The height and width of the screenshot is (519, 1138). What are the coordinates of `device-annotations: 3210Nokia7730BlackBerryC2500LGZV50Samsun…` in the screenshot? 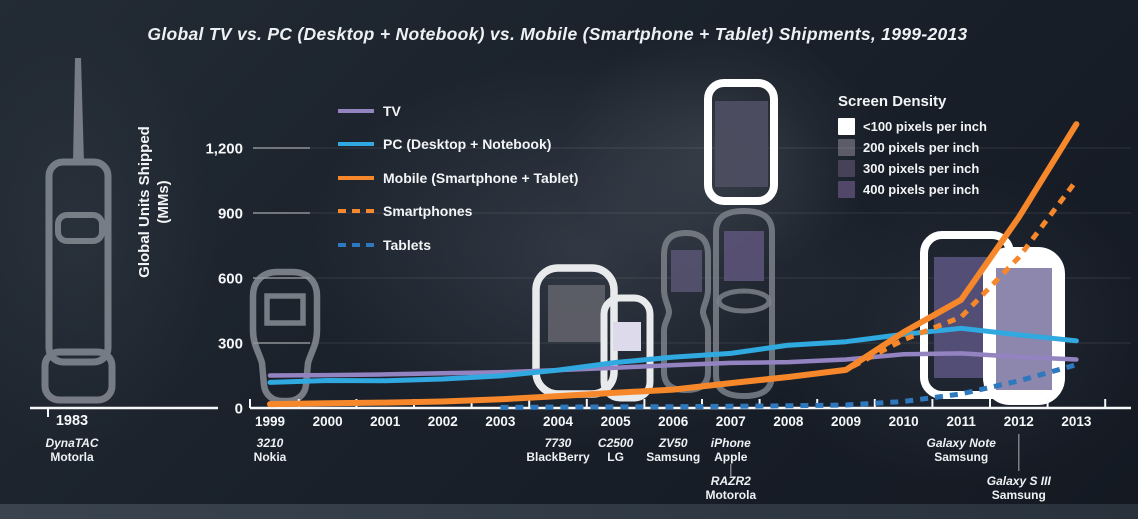 It's located at (653, 468).